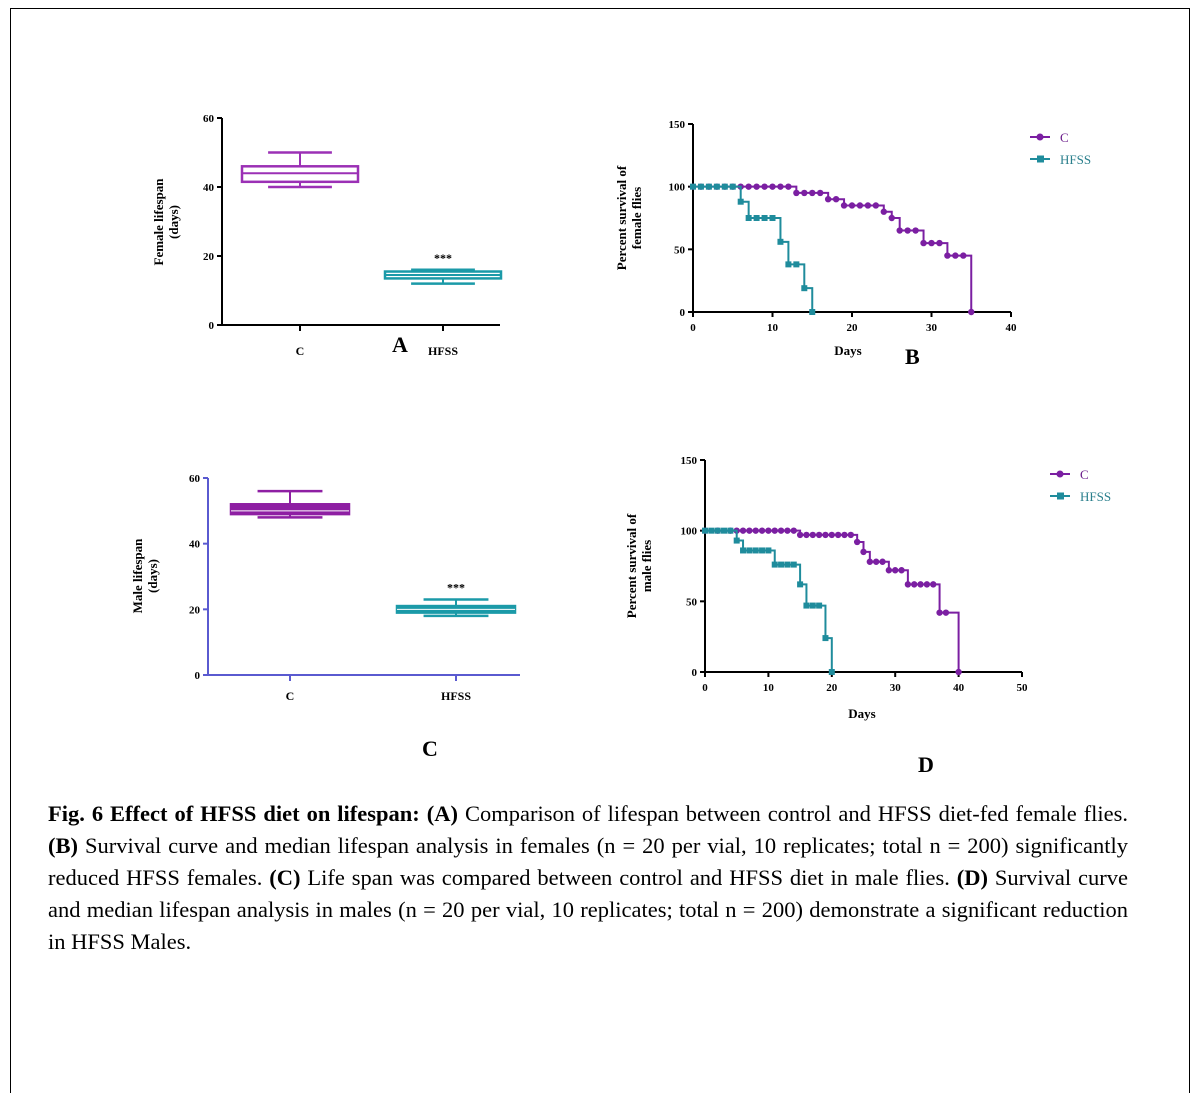 This screenshot has width=1192, height=1093. I want to click on legend-label: C, so click(1064, 137).